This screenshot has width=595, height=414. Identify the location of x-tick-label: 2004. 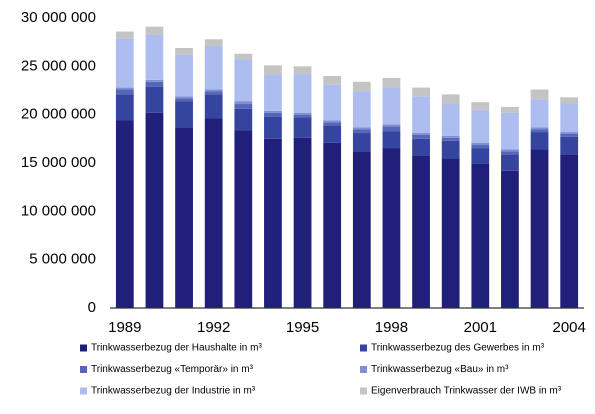
(569, 327).